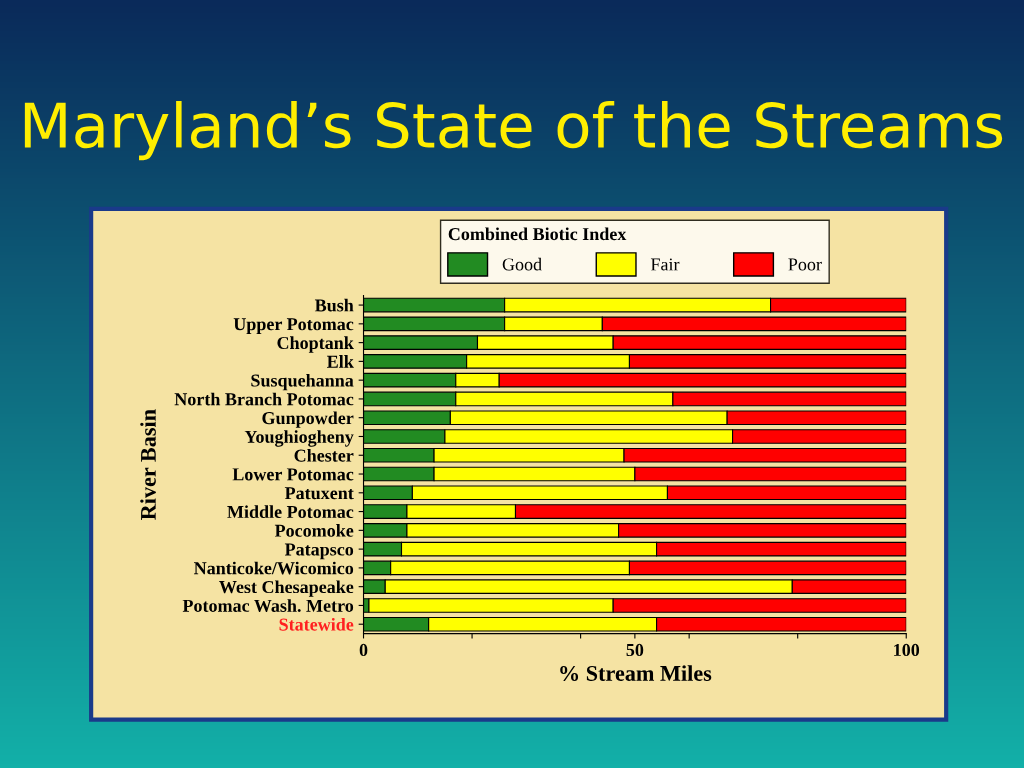 Image resolution: width=1024 pixels, height=768 pixels. Describe the element at coordinates (665, 264) in the screenshot. I see `legend-label: Fair` at that location.